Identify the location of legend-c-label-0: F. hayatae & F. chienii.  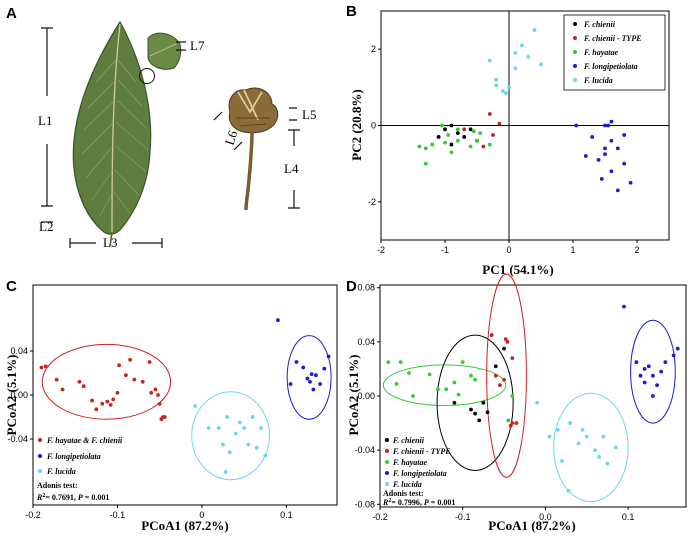
(84, 440).